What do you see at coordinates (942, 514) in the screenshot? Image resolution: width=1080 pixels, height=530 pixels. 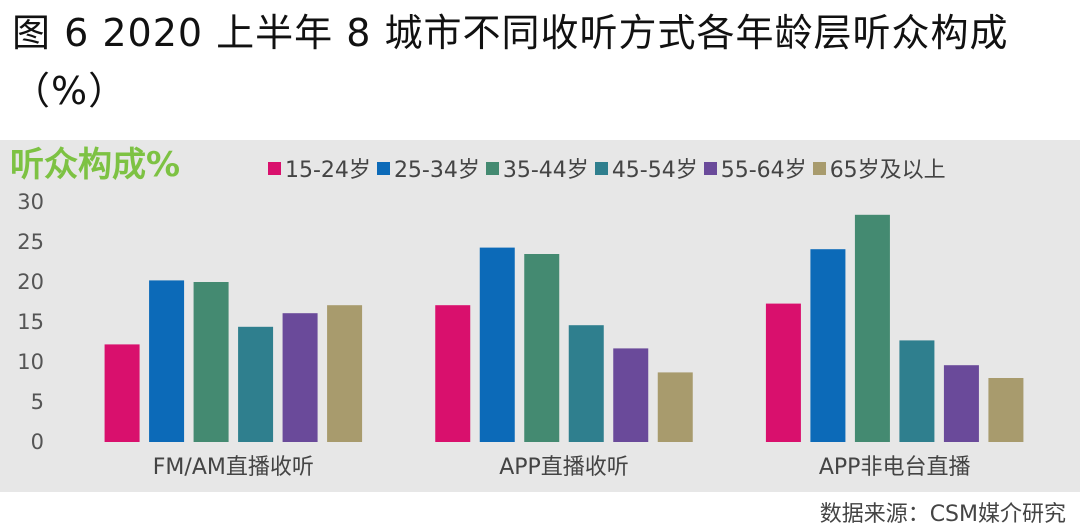 I see `source-note: 数据来源：CSM媒介研究` at bounding box center [942, 514].